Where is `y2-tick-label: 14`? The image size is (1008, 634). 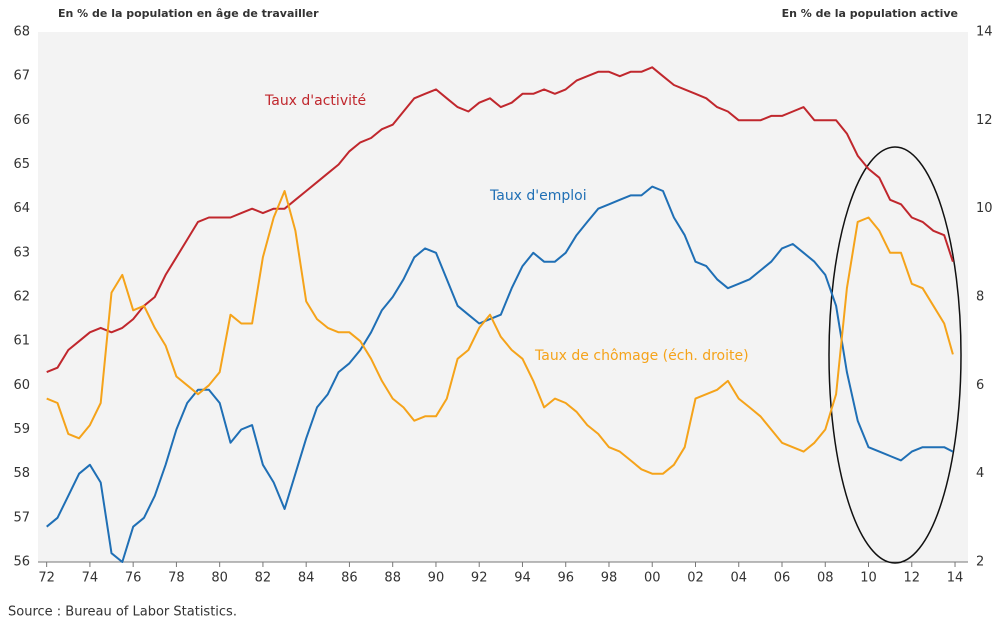 y2-tick-label: 14 is located at coordinates (984, 32).